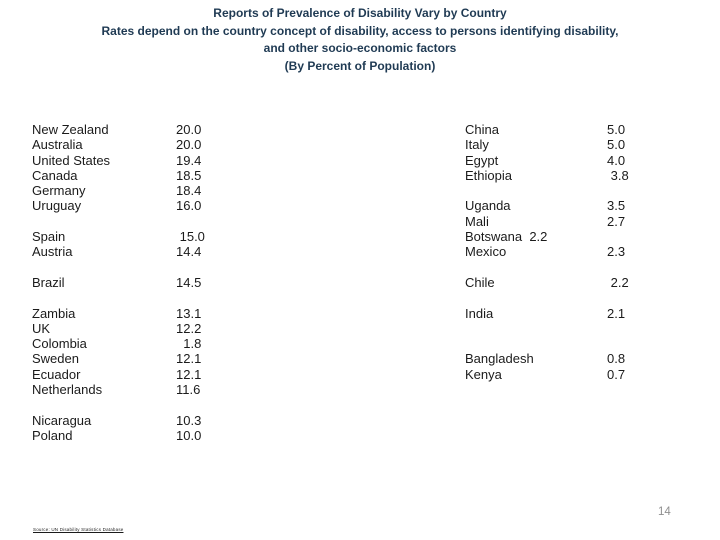 The height and width of the screenshot is (540, 720). I want to click on page-number: 14, so click(664, 512).